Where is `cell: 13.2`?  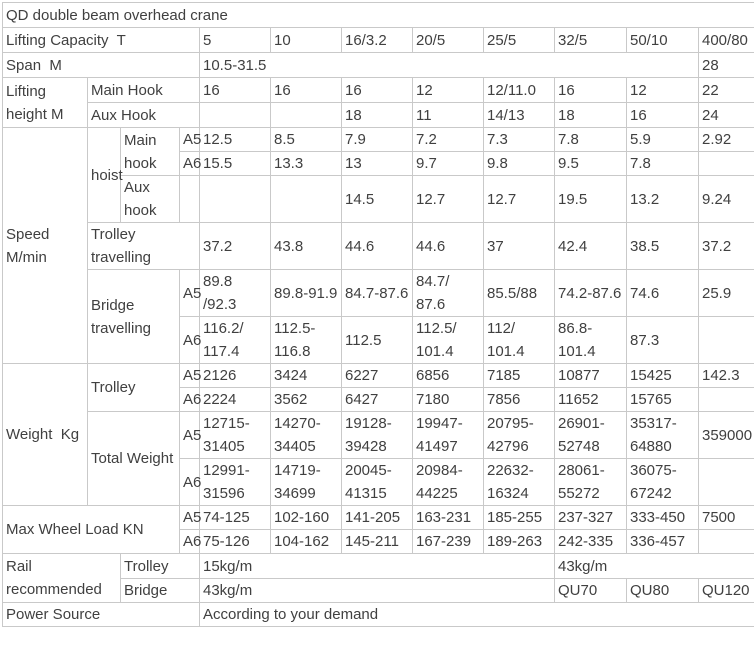 cell: 13.2 is located at coordinates (662, 199).